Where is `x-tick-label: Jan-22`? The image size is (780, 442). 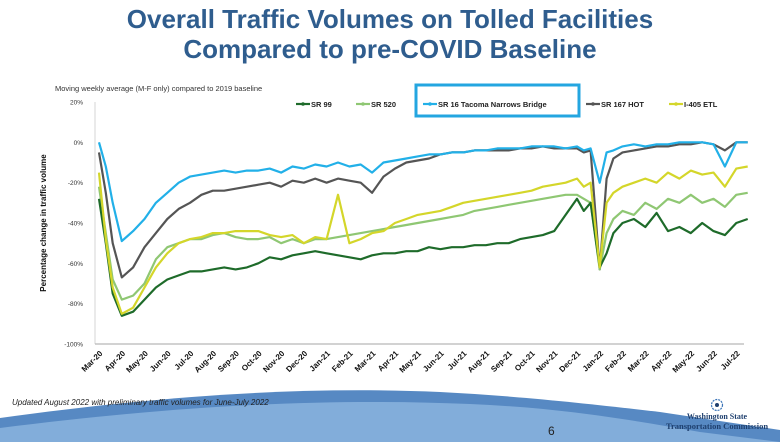 x-tick-label: Jan-22 is located at coordinates (593, 361).